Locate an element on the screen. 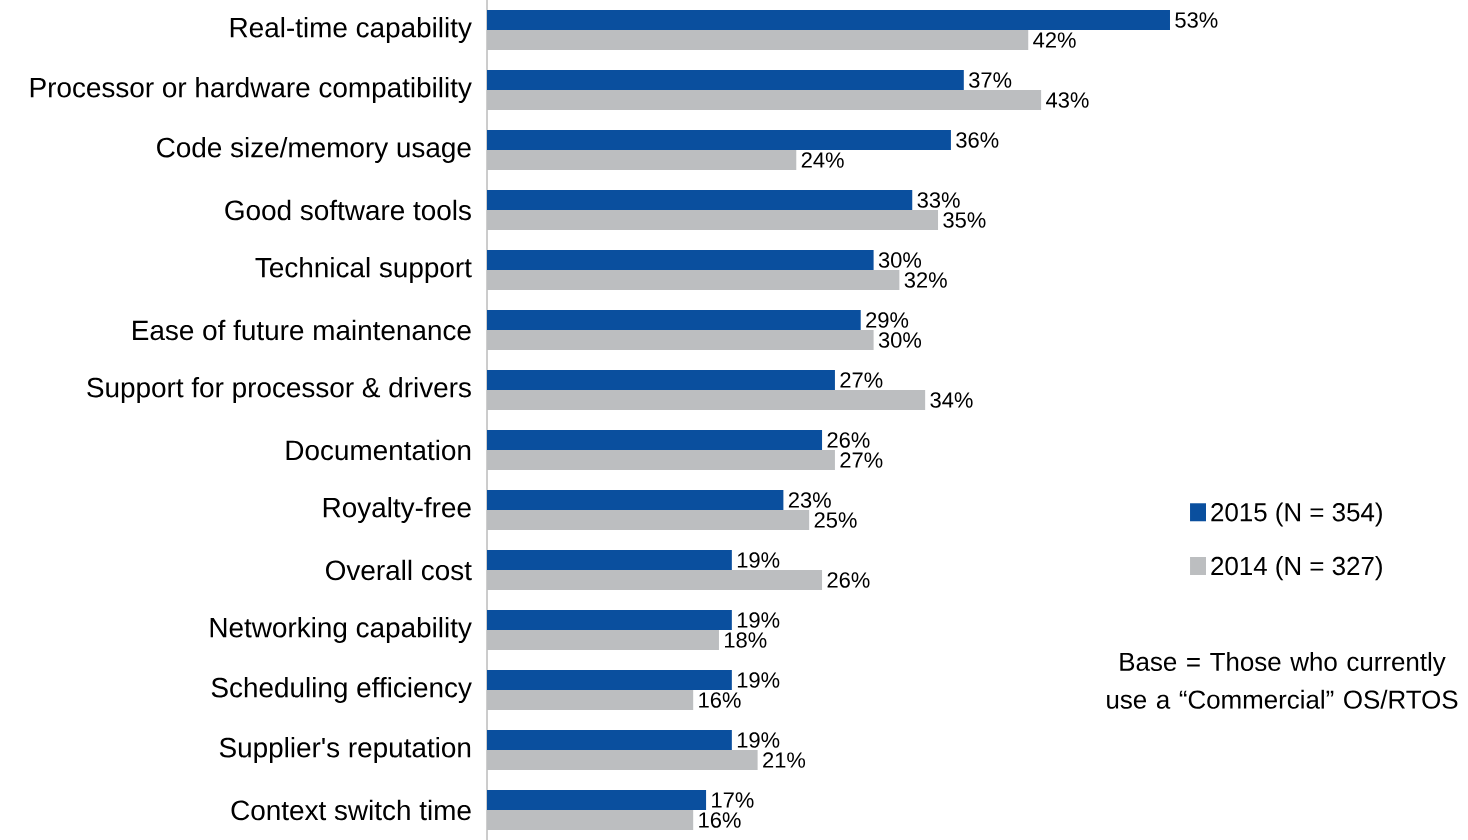 This screenshot has width=1468, height=840. data-label: 21% is located at coordinates (784, 760).